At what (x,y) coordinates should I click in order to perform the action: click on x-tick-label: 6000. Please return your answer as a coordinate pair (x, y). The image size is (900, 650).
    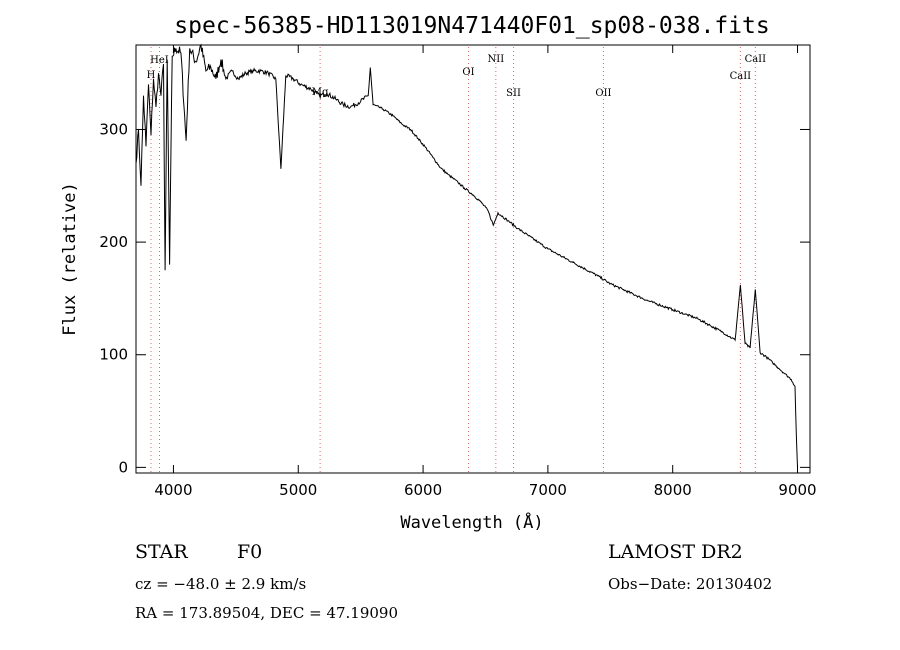
    Looking at the image, I should click on (423, 490).